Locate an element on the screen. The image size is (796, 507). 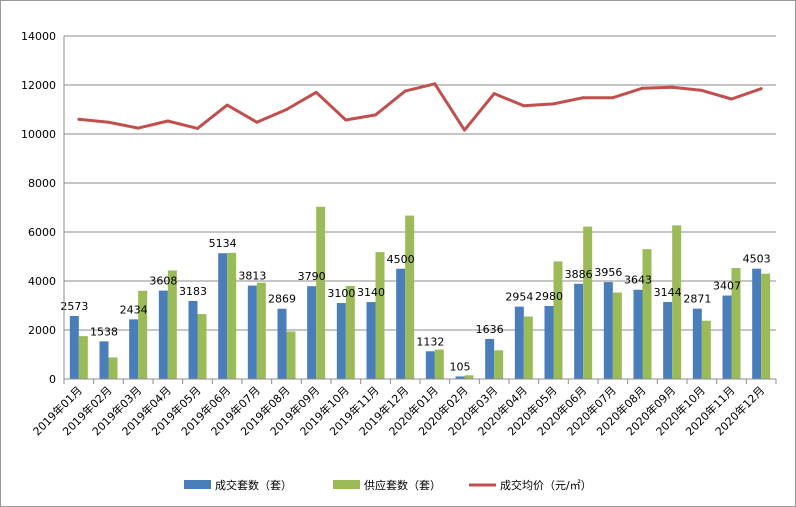
data-label: 3886 is located at coordinates (579, 274).